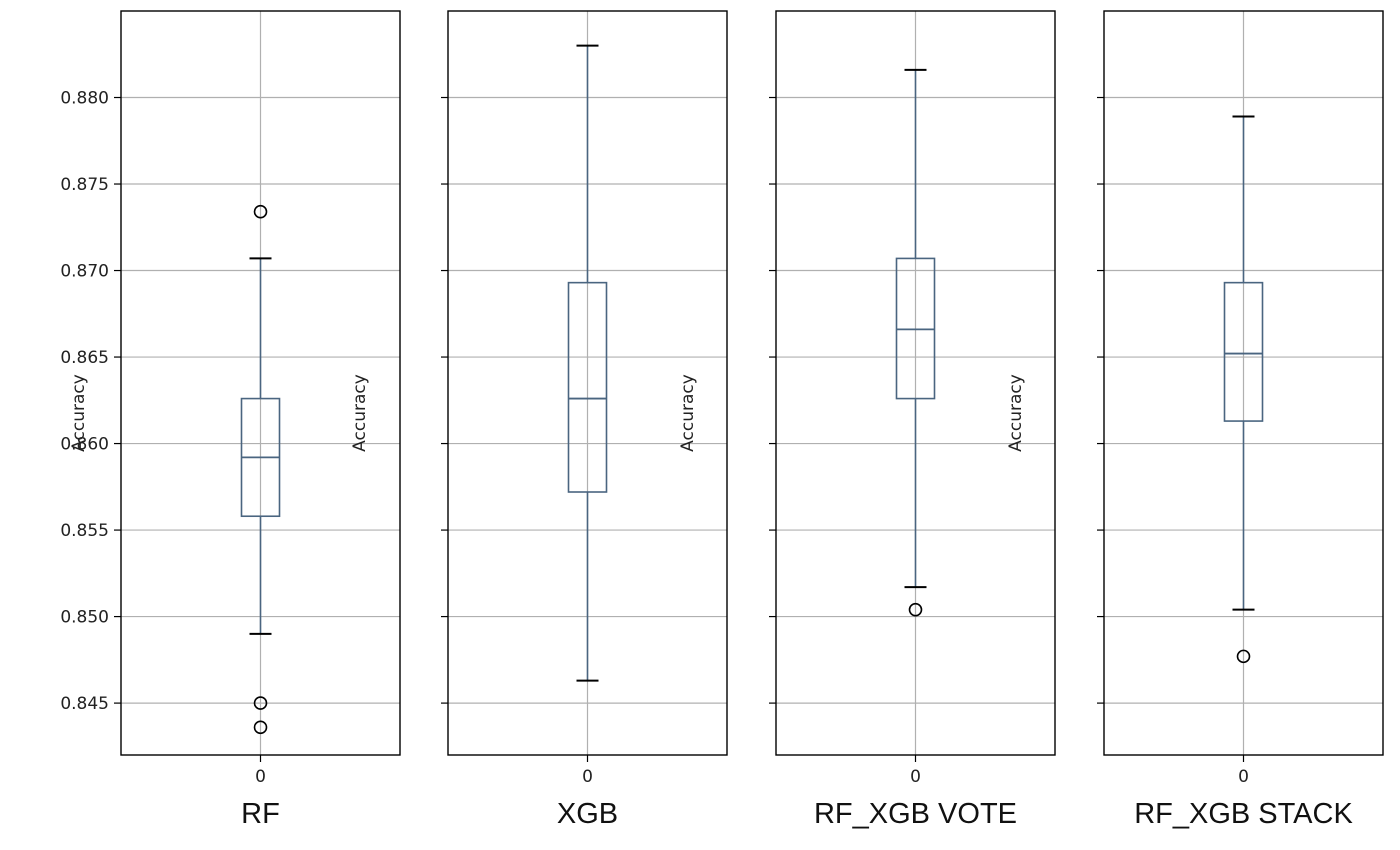 This screenshot has width=1400, height=850. What do you see at coordinates (84, 445) in the screenshot?
I see `y-tick-label-3: 0.860` at bounding box center [84, 445].